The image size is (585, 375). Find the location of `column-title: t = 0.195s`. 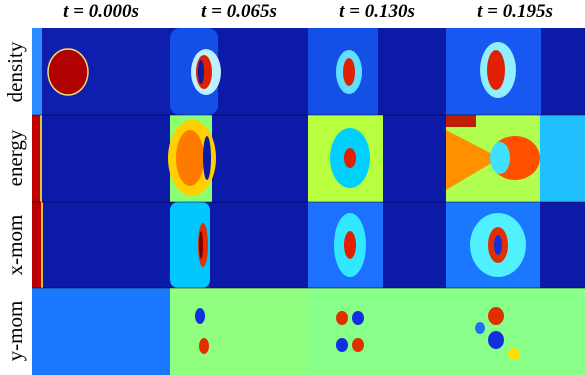

column-title: t = 0.195s is located at coordinates (515, 11).